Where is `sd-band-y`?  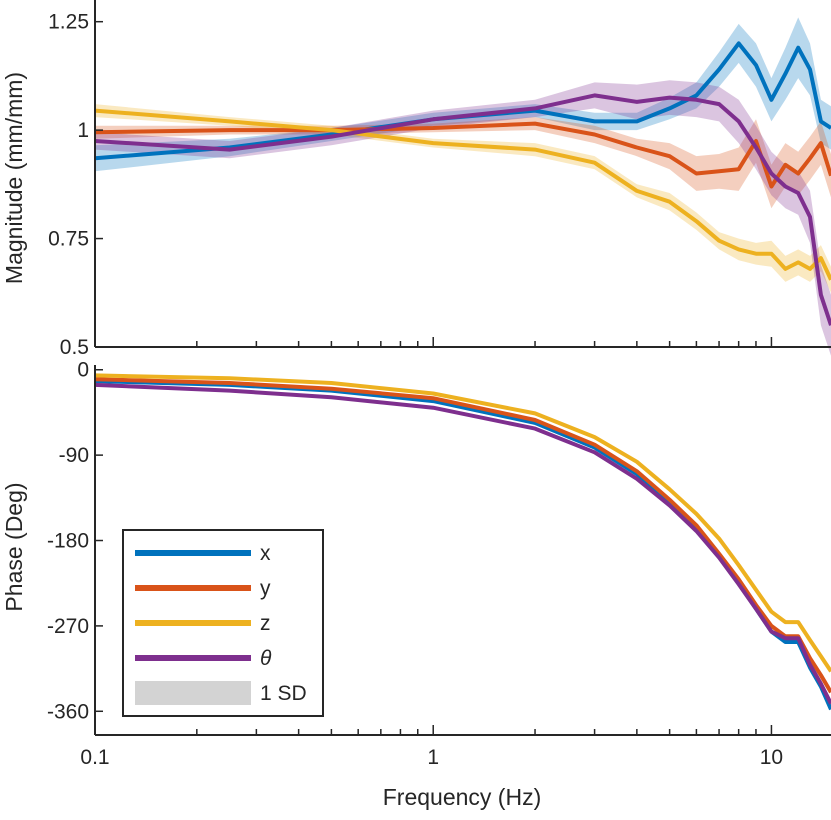 sd-band-y is located at coordinates (463, 163).